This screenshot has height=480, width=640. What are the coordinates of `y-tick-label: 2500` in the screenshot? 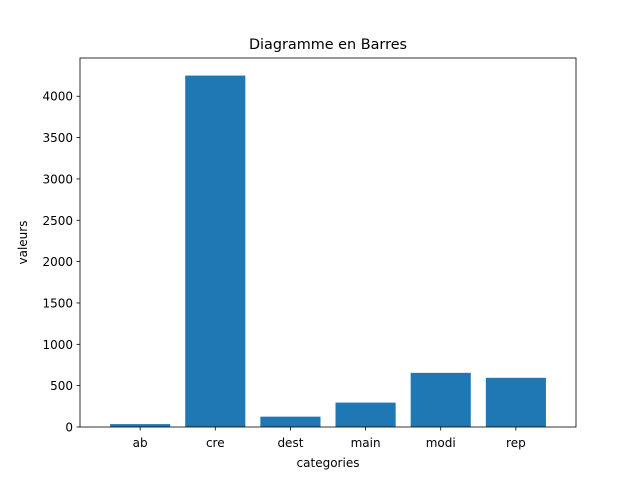 It's located at (57, 221).